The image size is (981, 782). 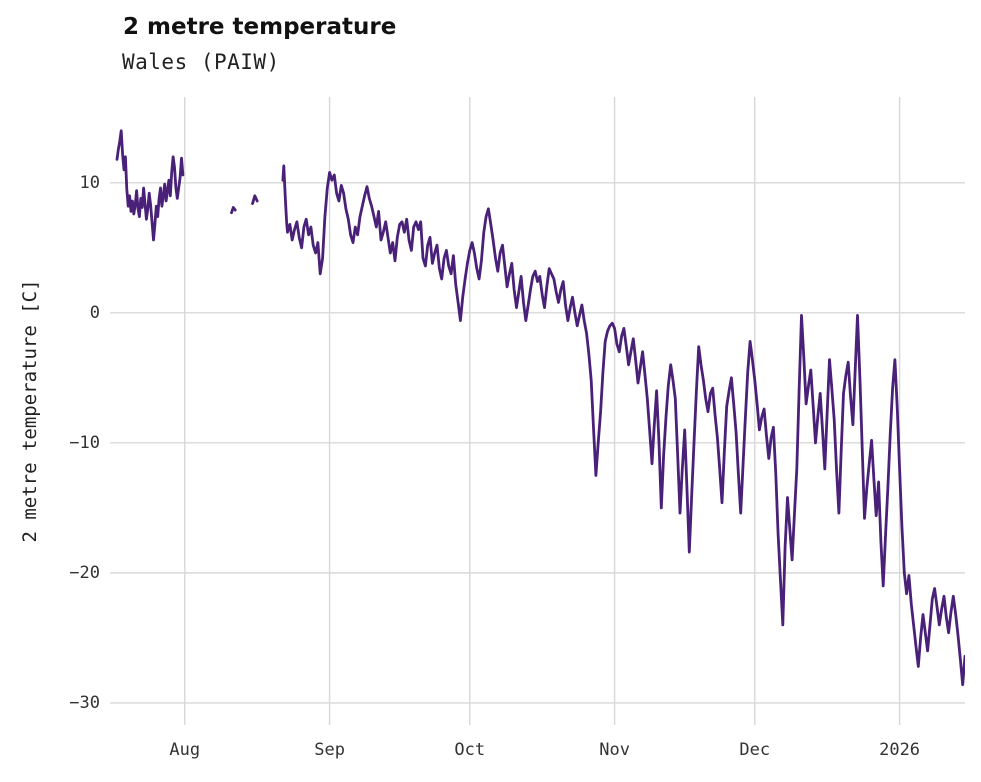 What do you see at coordinates (900, 750) in the screenshot?
I see `x-tick-label: 2026` at bounding box center [900, 750].